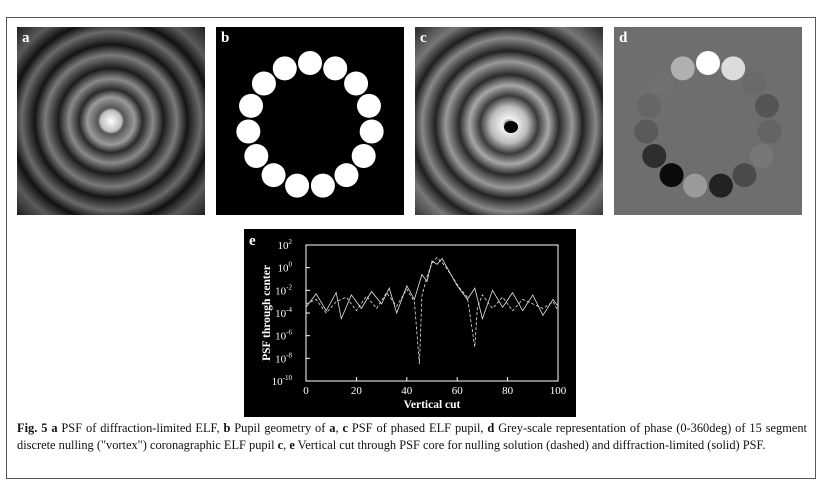 The width and height of the screenshot is (824, 491). What do you see at coordinates (283, 336) in the screenshot?
I see `y-tick-label: 10⁻⁶` at bounding box center [283, 336].